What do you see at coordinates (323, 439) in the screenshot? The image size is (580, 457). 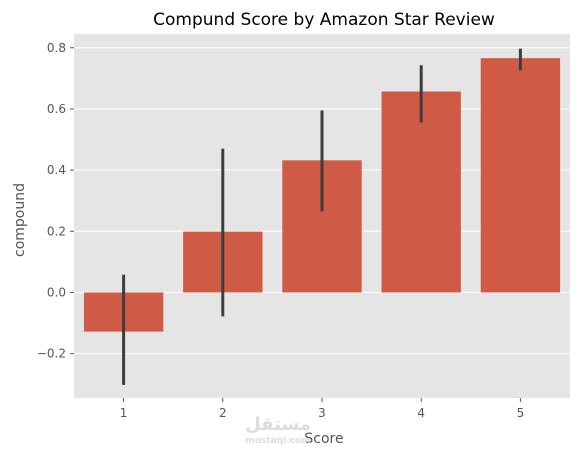 I see `x-axis-label: Score` at bounding box center [323, 439].